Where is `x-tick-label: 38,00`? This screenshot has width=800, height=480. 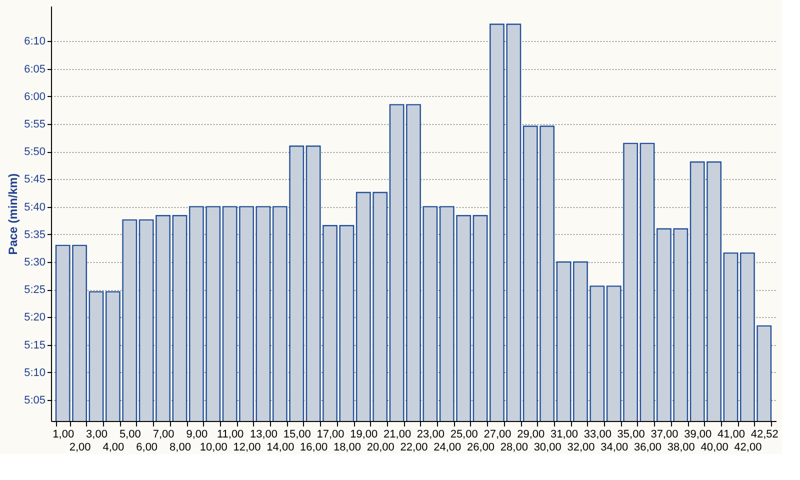
x-tick-label: 38,00 is located at coordinates (681, 448).